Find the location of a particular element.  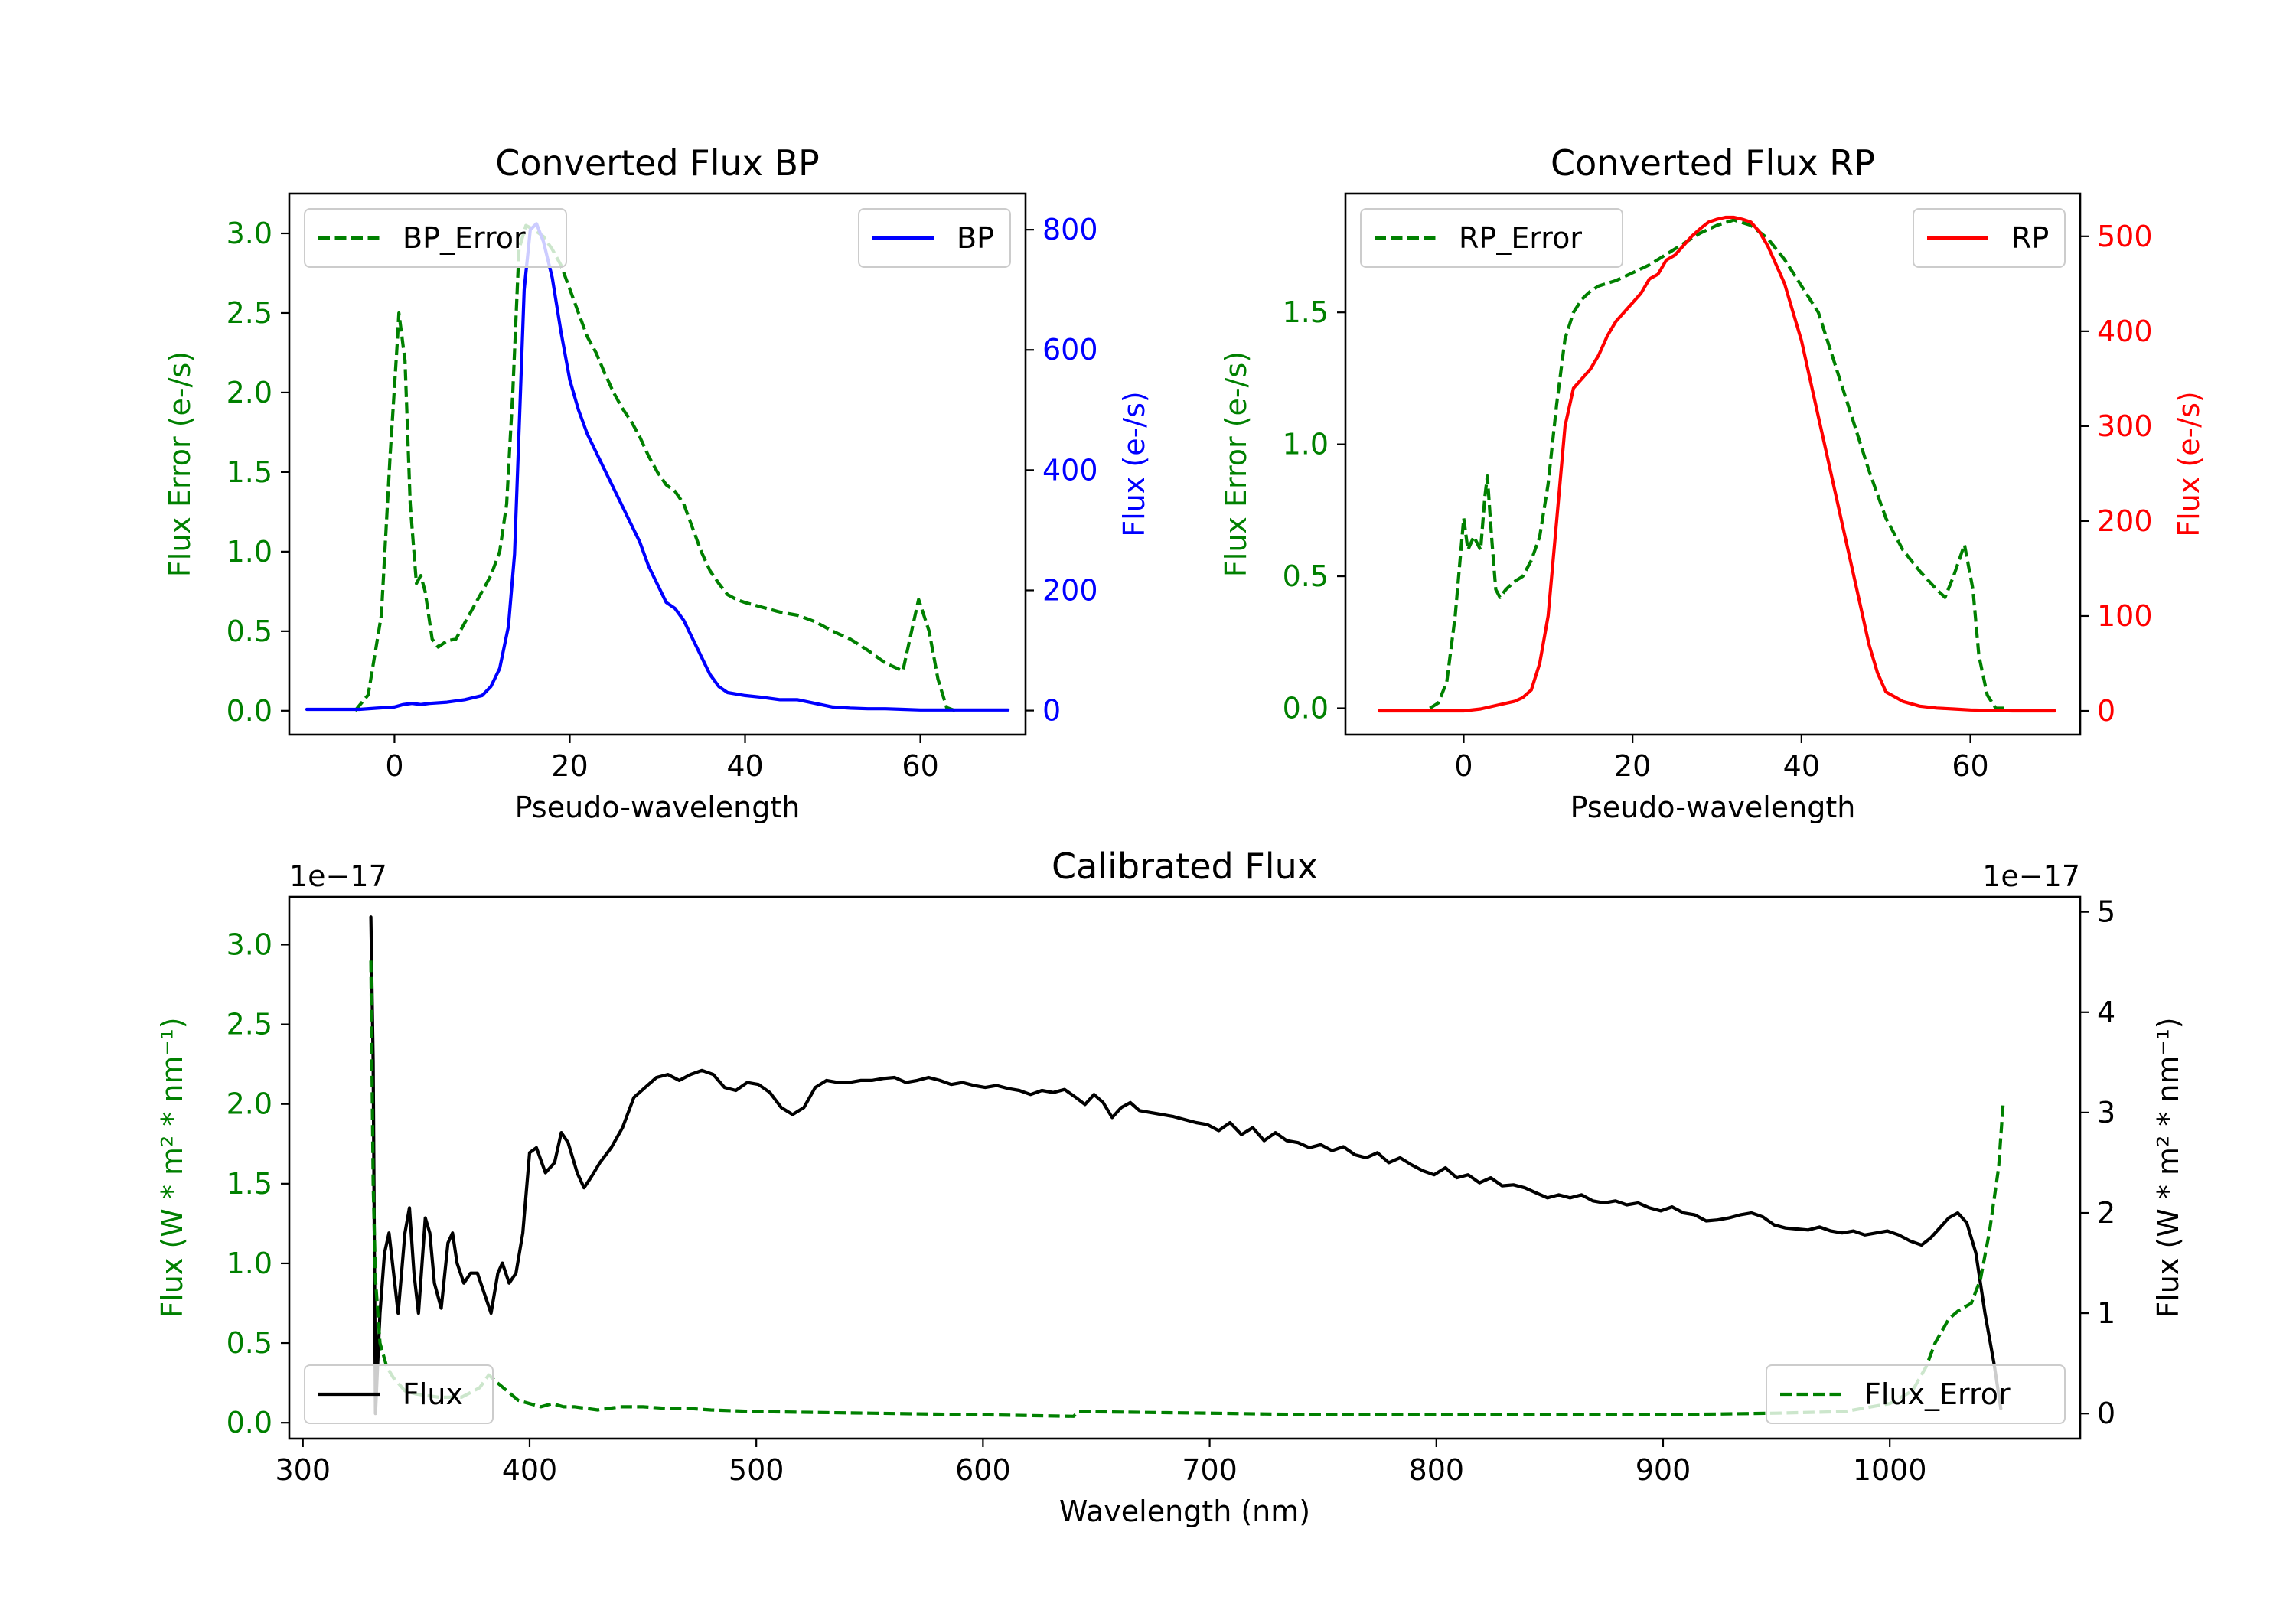

x-tick-label: 800 is located at coordinates (1437, 1470).